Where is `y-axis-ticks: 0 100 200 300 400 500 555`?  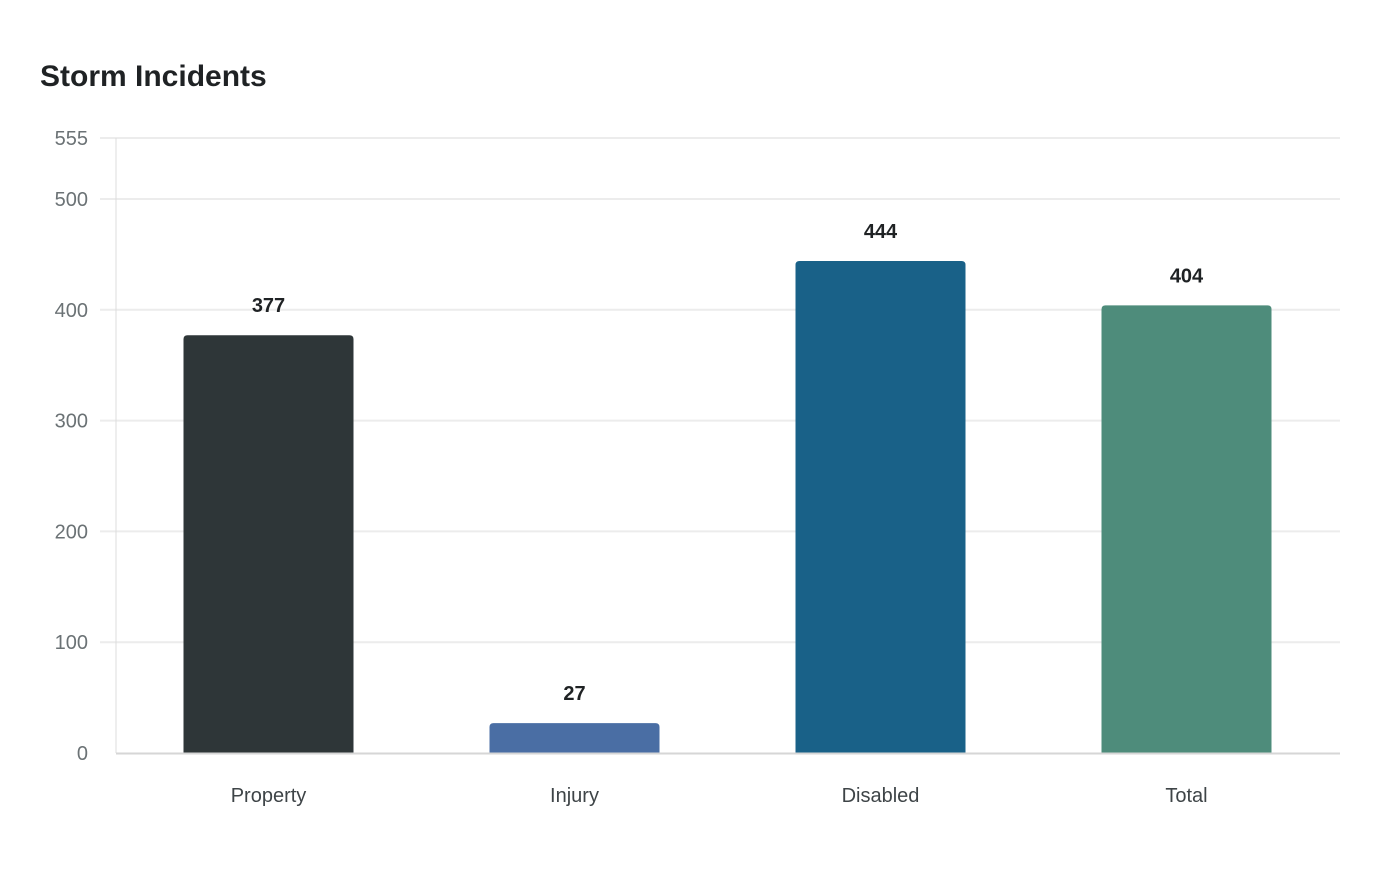
y-axis-ticks: 0 100 200 300 400 500 555 is located at coordinates (71, 446).